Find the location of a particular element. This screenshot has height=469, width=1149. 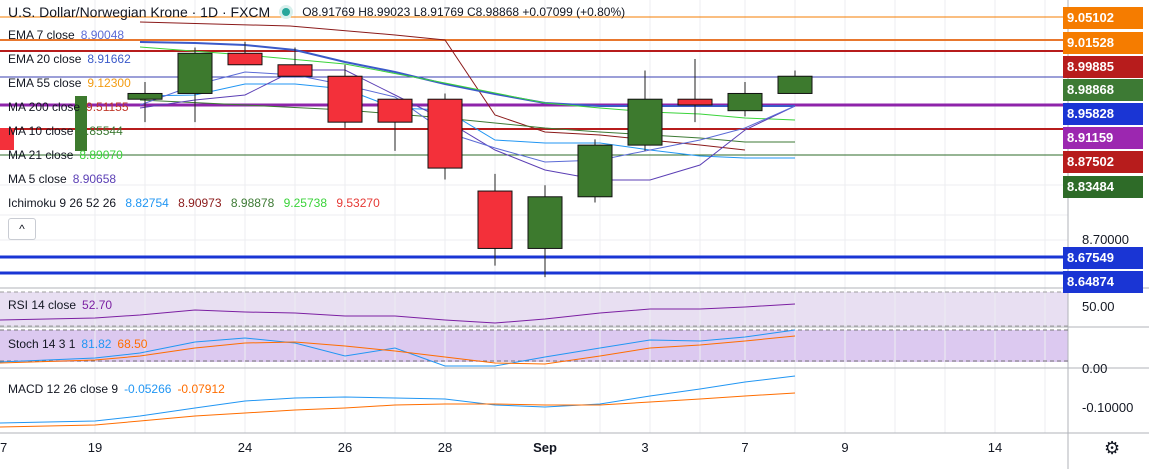

x-tick-label: 14 is located at coordinates (995, 447).